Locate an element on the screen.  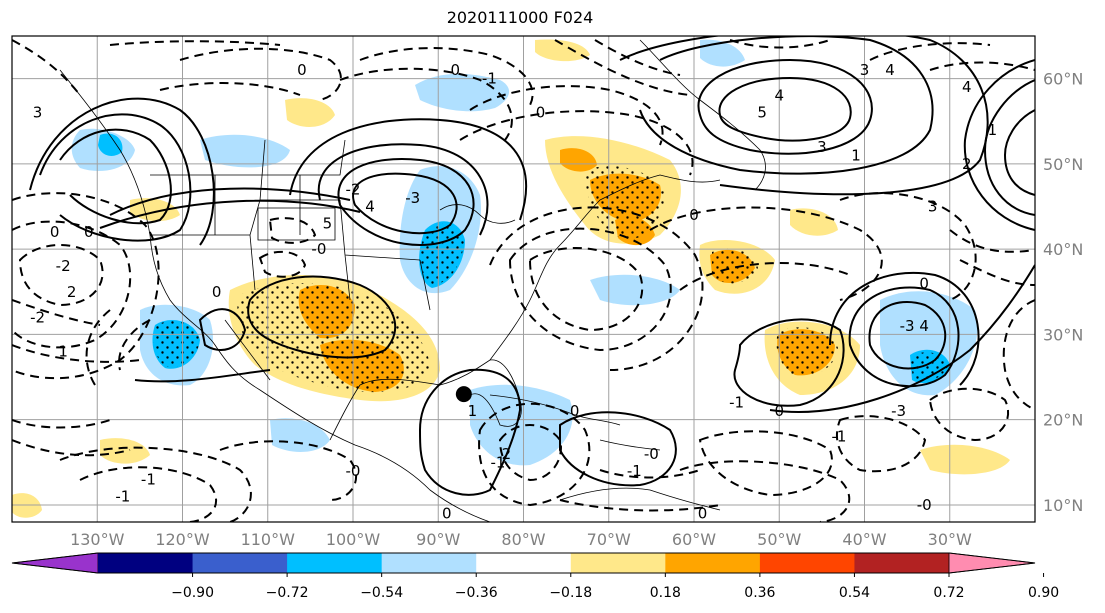
colorbar-tick-label: −0.18 is located at coordinates (570, 593).